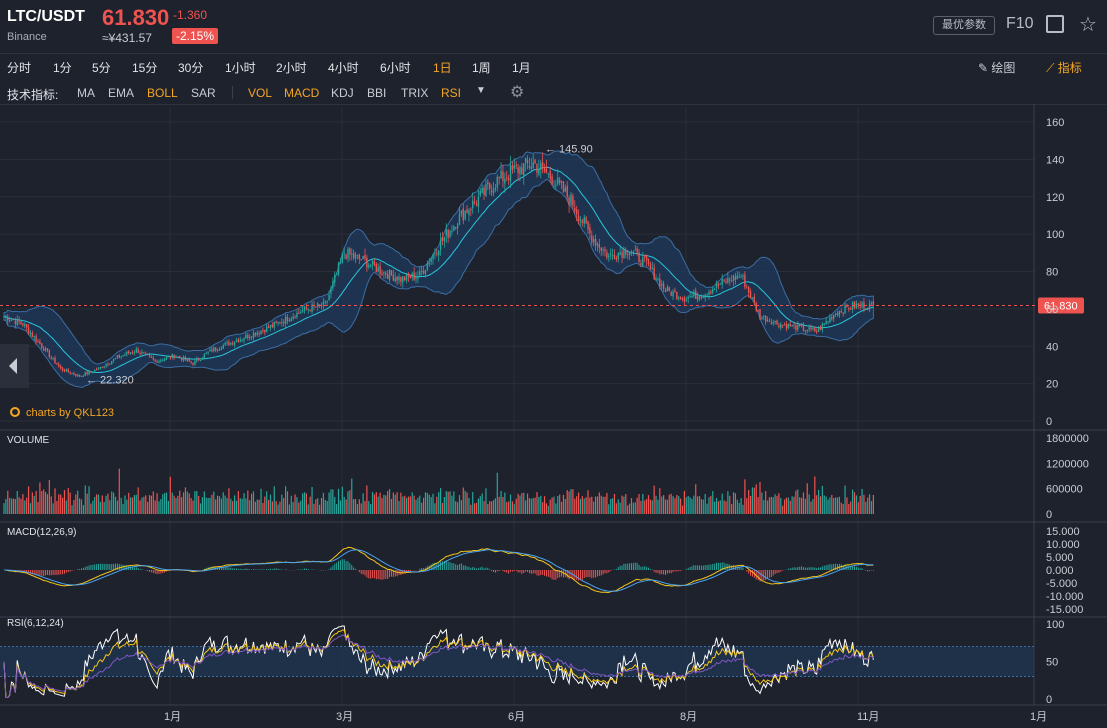 The image size is (1107, 728). Describe the element at coordinates (342, 93) in the screenshot. I see `indicator-kdj: KDJ` at that location.